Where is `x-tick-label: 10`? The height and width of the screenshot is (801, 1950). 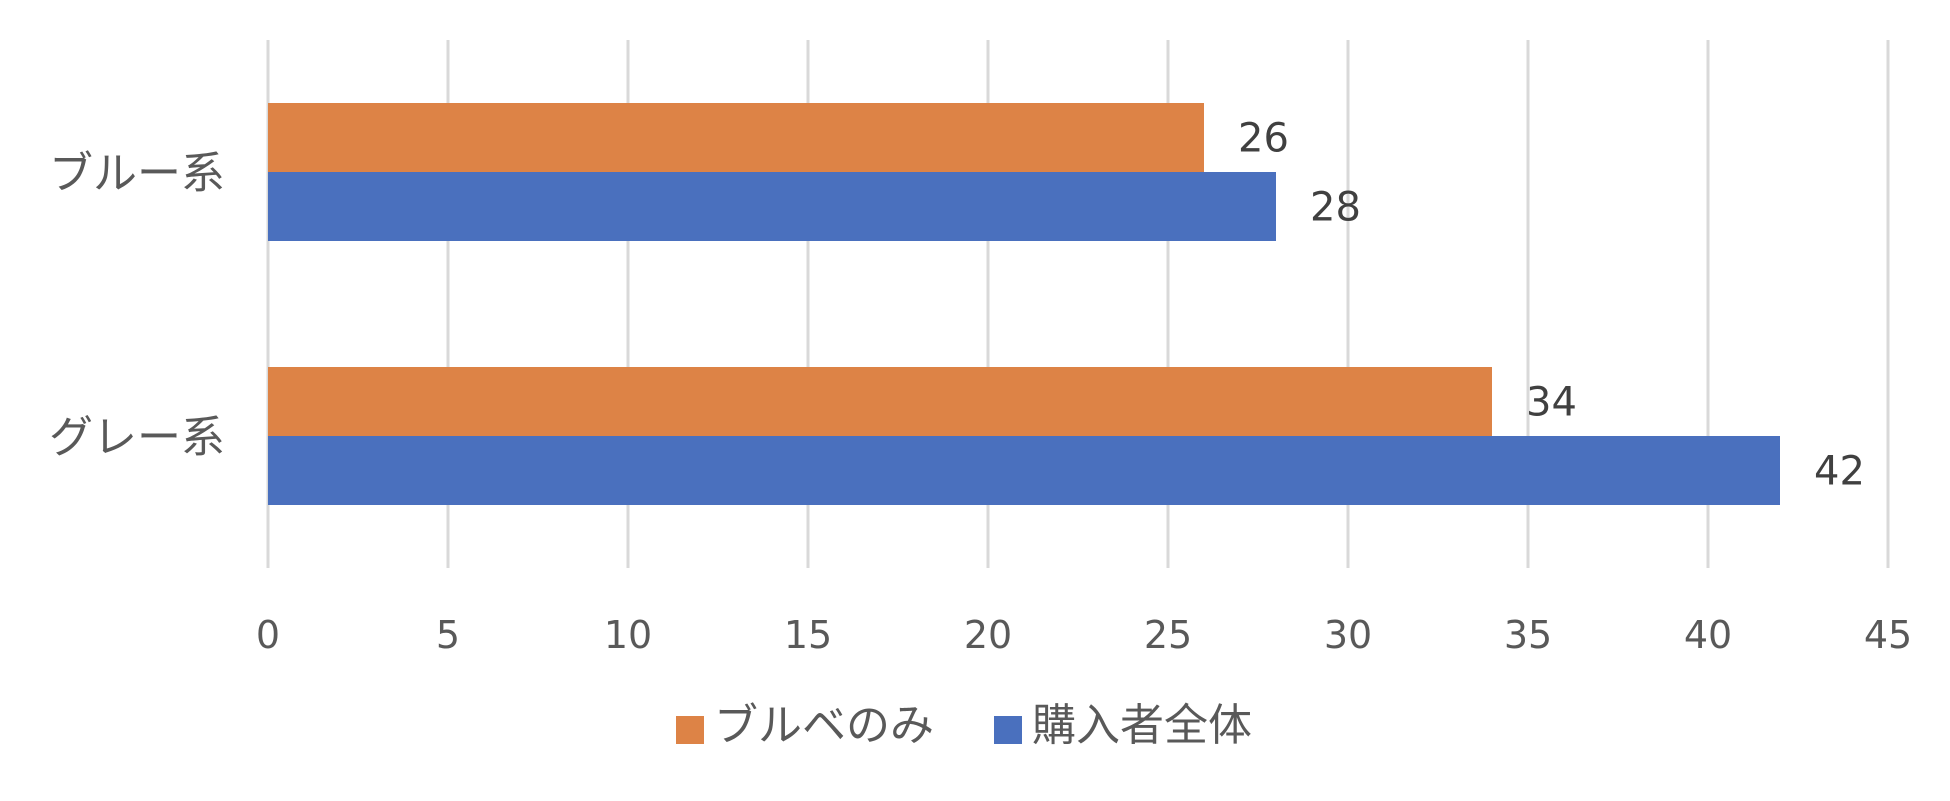 x-tick-label: 10 is located at coordinates (628, 635).